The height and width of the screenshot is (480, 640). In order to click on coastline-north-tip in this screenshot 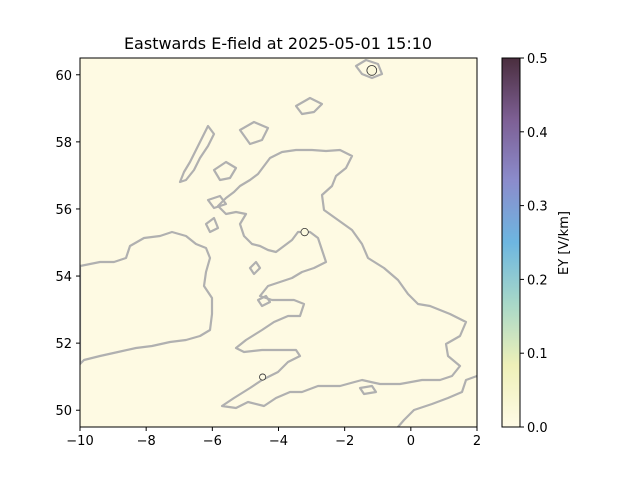, I will do `click(254, 133)`.